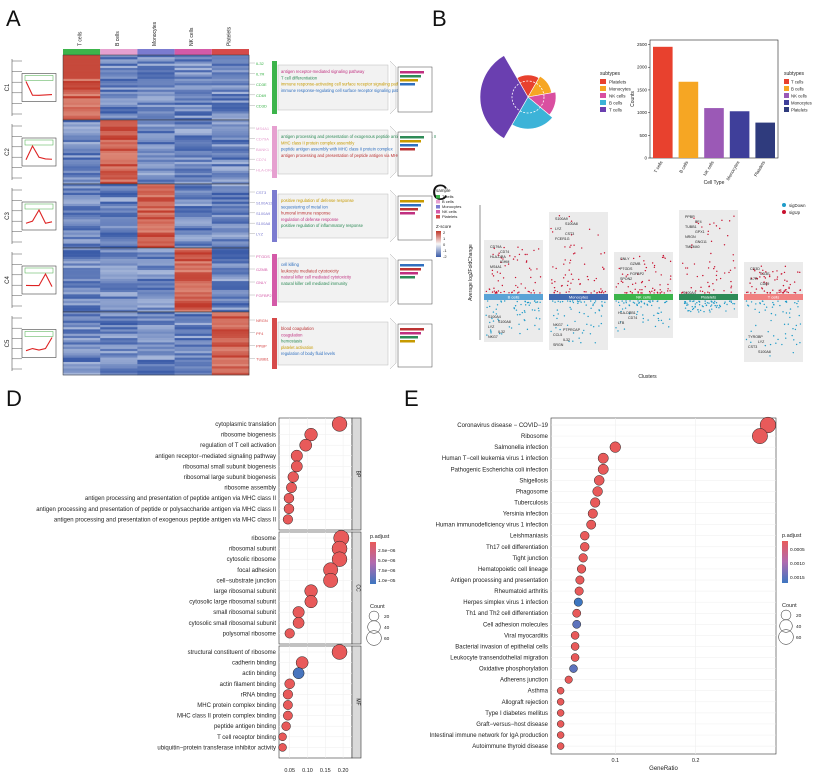 This screenshot has height=774, width=813. What do you see at coordinates (532, 492) in the screenshot?
I see `term-label: Phagosome` at bounding box center [532, 492].